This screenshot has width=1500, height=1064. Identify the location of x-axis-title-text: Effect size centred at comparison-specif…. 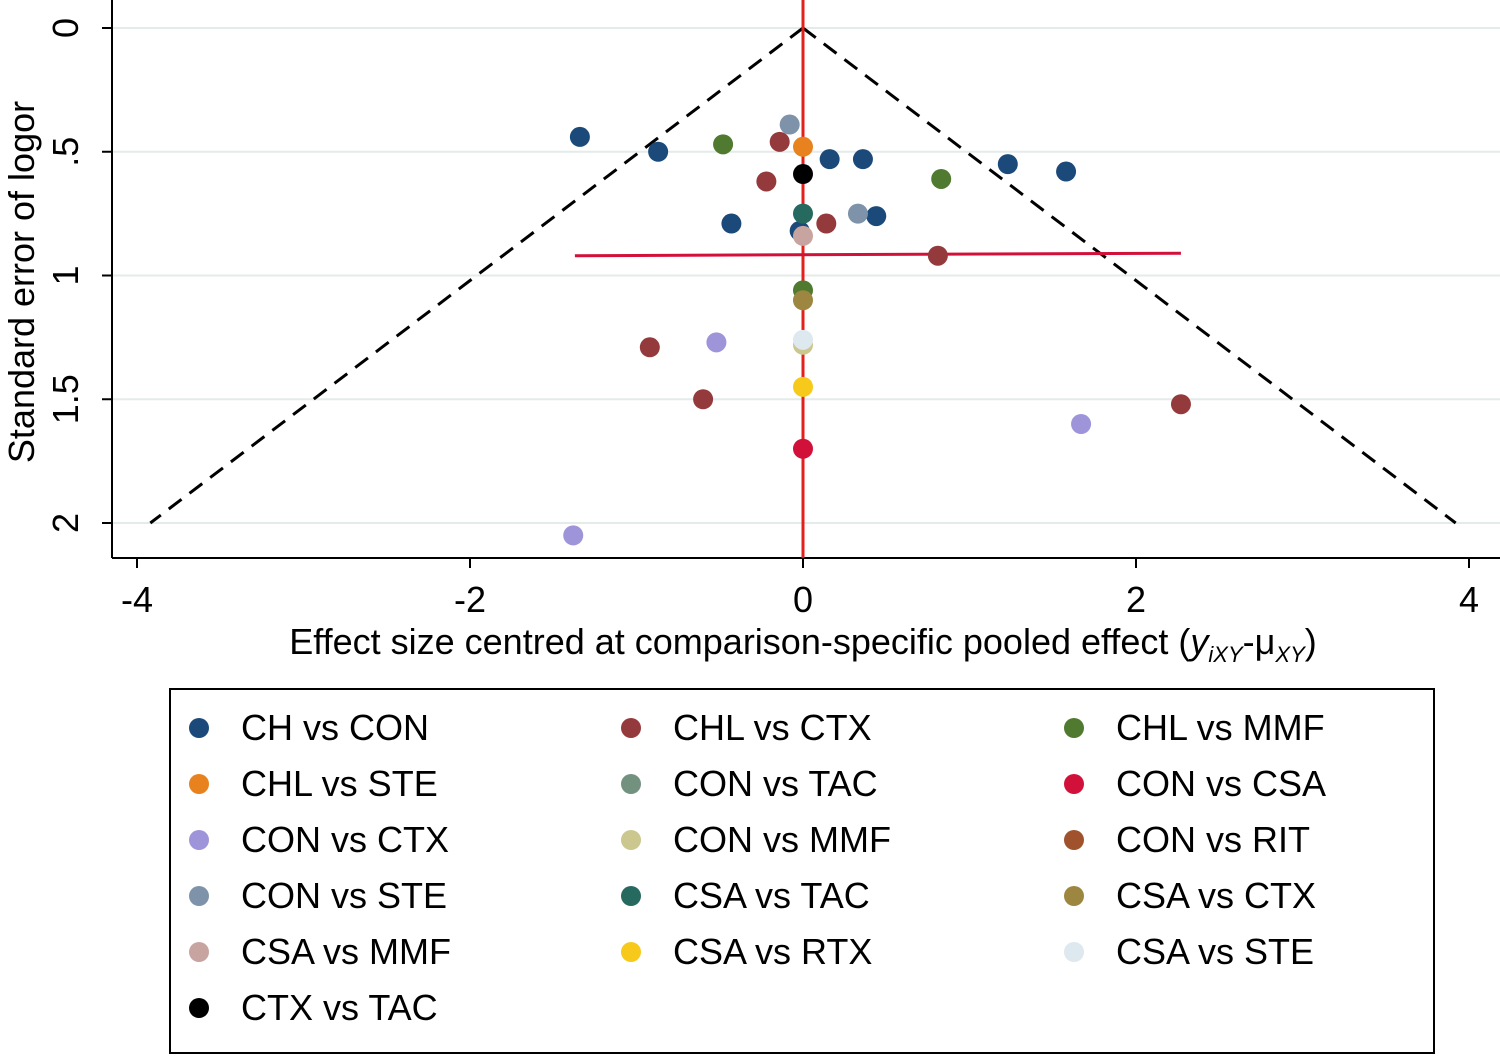
(728, 641).